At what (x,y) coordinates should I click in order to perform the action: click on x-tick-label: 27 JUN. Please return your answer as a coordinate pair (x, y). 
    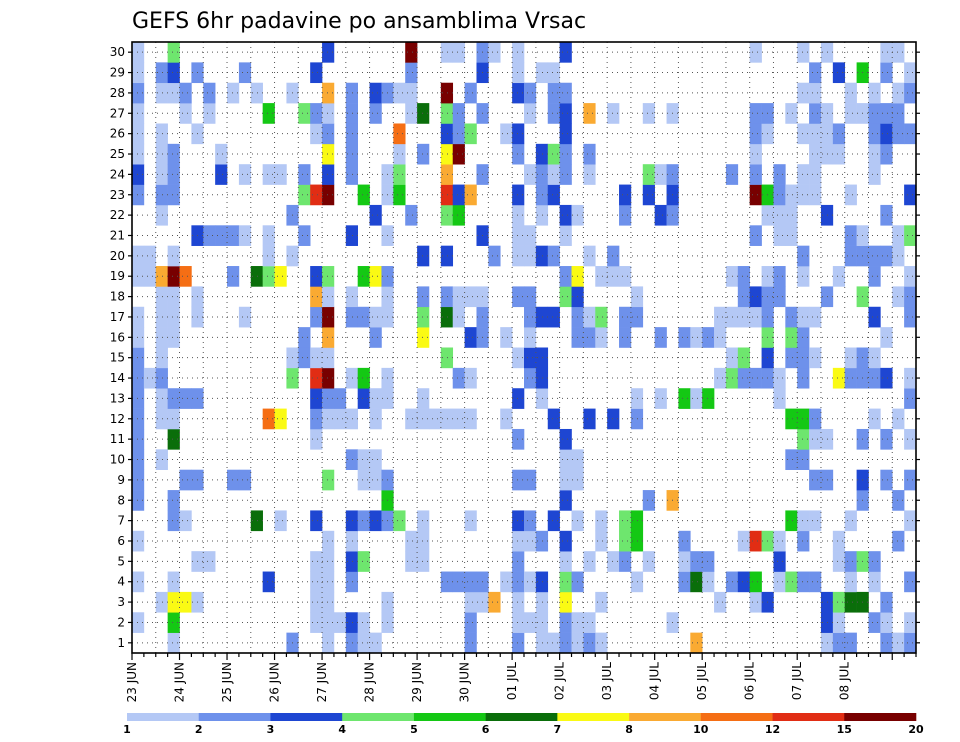
    Looking at the image, I should click on (322, 682).